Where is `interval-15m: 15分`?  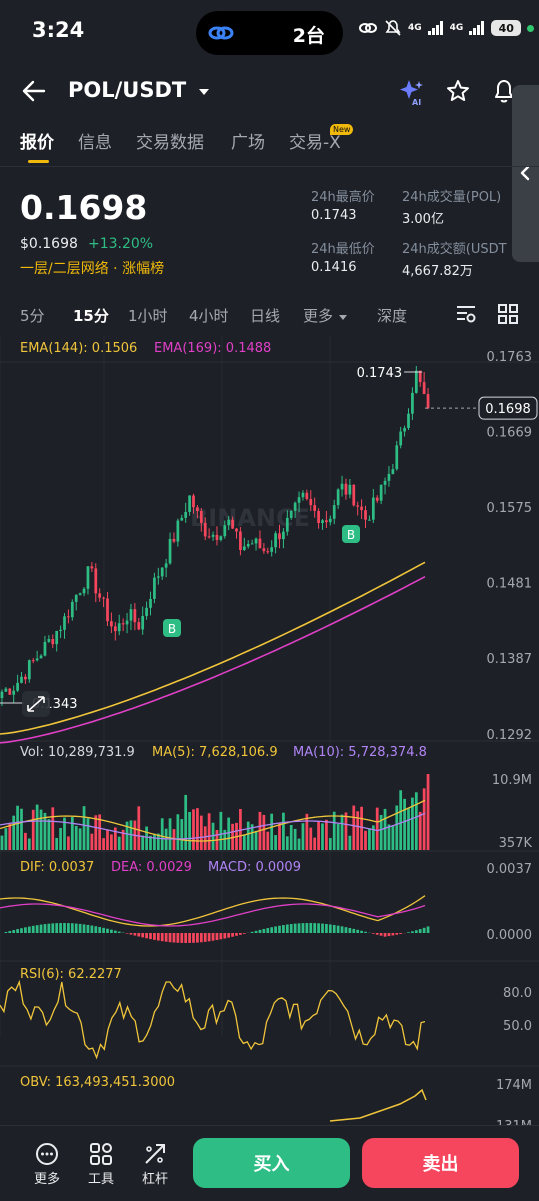 interval-15m: 15分 is located at coordinates (91, 315).